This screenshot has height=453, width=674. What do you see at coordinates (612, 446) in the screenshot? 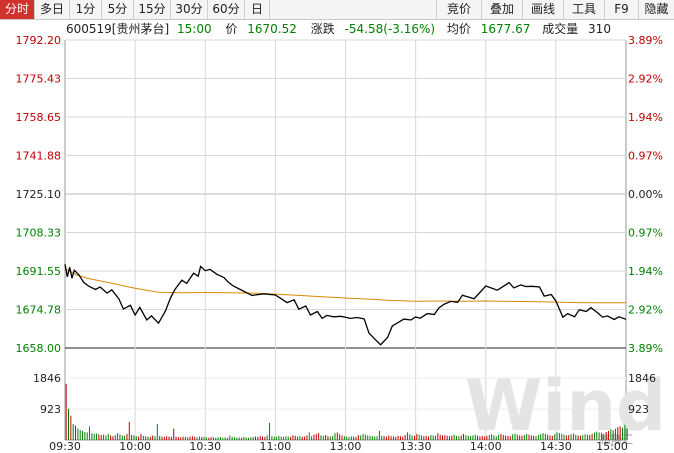
I see `time-tick-8: 15:00` at bounding box center [612, 446].